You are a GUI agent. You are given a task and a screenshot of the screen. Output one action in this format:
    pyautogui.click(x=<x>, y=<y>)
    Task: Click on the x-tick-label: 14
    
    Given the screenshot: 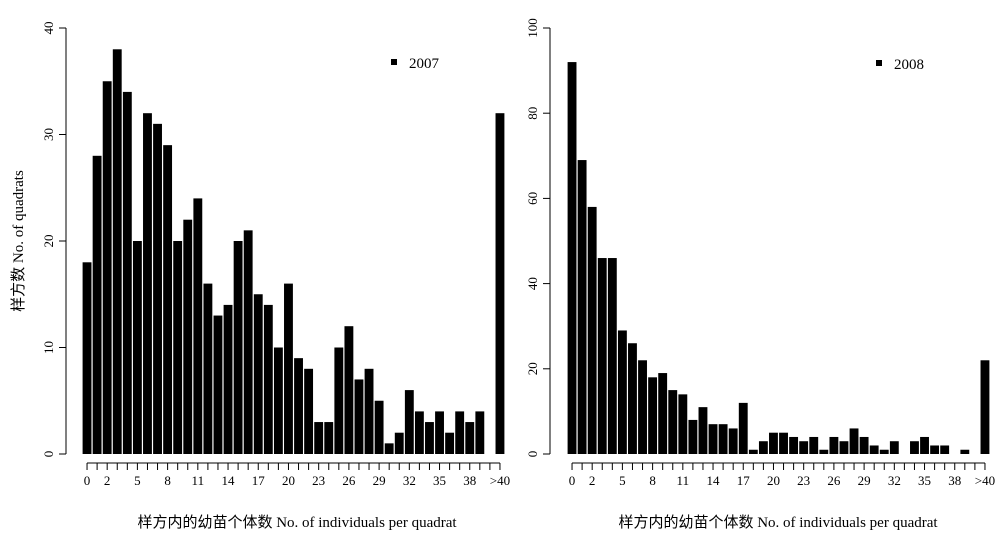 What is the action you would take?
    pyautogui.click(x=714, y=480)
    